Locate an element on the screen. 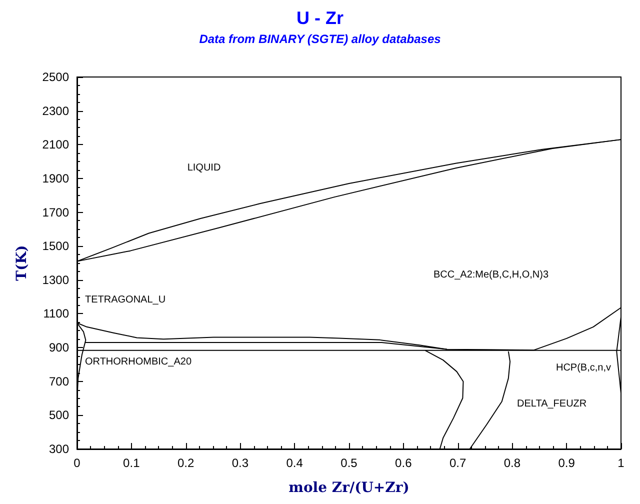 The width and height of the screenshot is (640, 504). y-tick-label: 500 is located at coordinates (59, 415).